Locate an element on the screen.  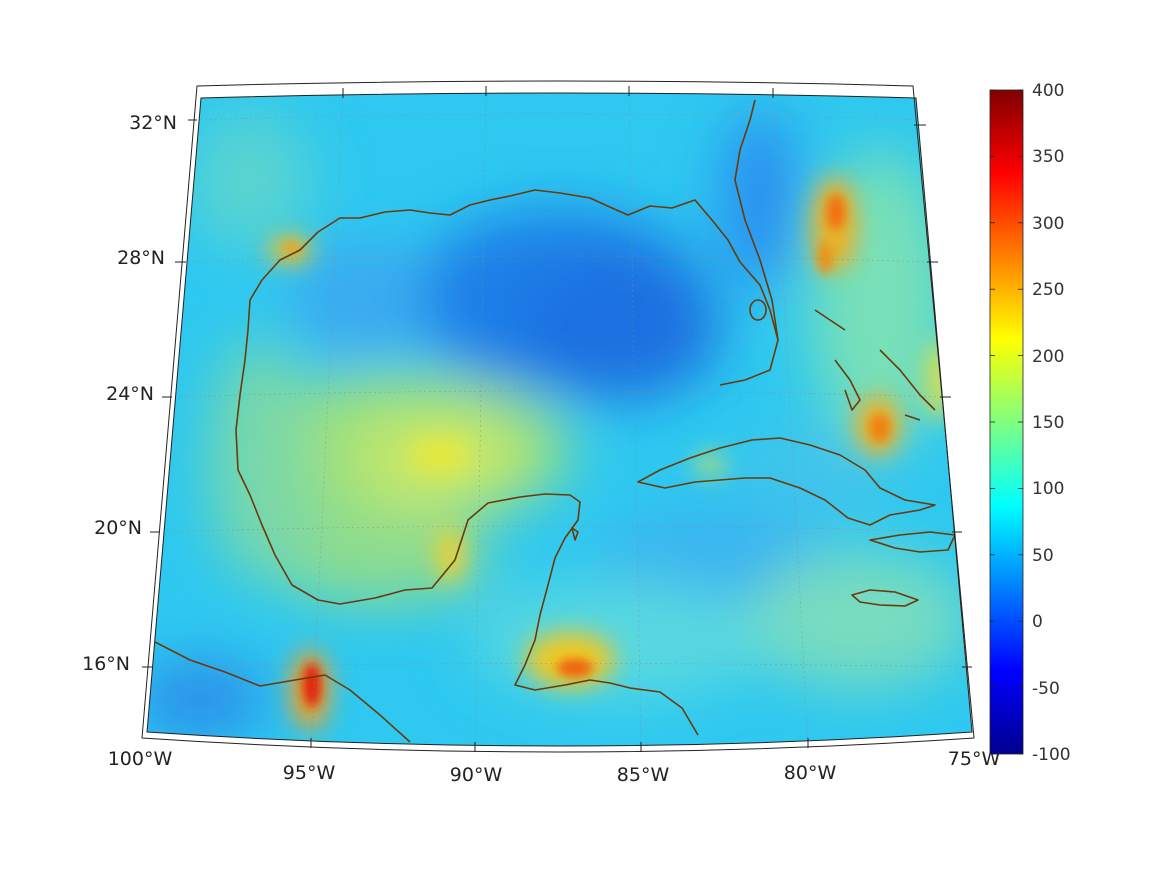
lon-label-90w: 90°W is located at coordinates (476, 775).